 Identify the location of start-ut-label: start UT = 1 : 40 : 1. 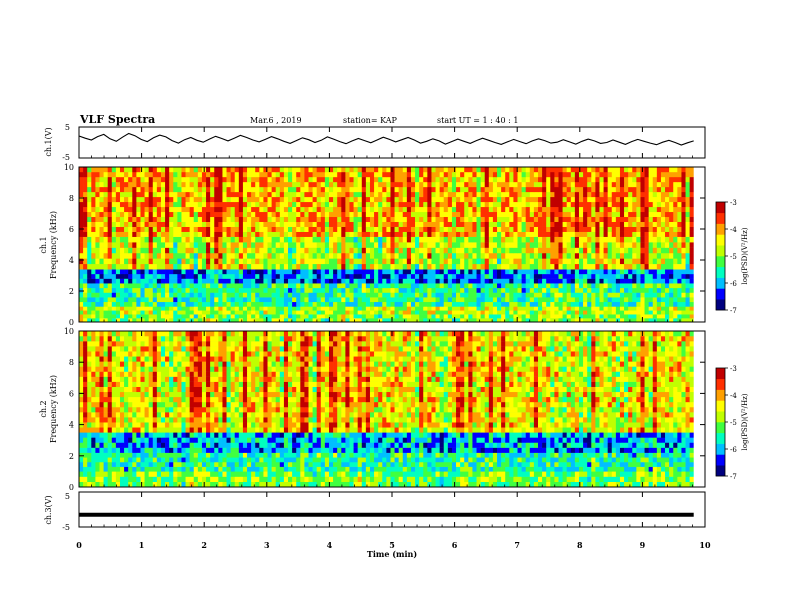
(477, 120).